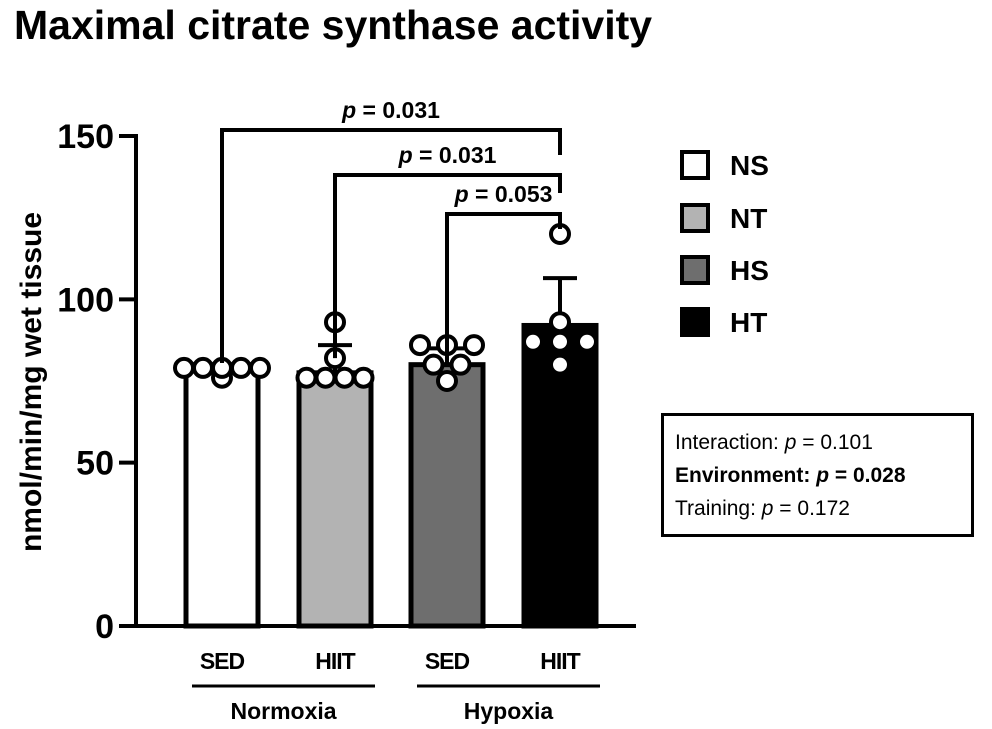 The height and width of the screenshot is (729, 992). I want to click on stats-environment: Environment: p = 0.028, so click(790, 475).